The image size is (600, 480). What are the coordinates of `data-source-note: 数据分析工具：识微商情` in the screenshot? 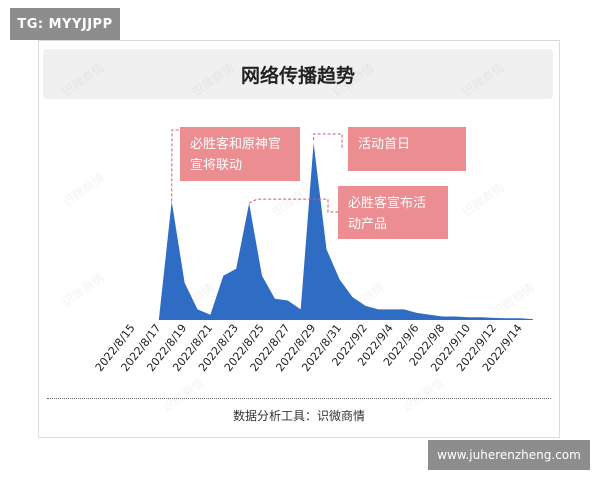 It's located at (298, 416).